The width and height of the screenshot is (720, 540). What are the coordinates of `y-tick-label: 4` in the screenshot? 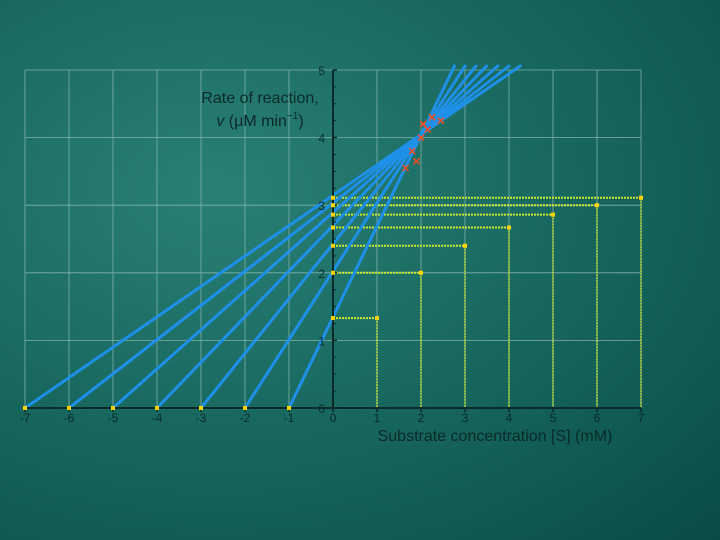 It's located at (321, 139).